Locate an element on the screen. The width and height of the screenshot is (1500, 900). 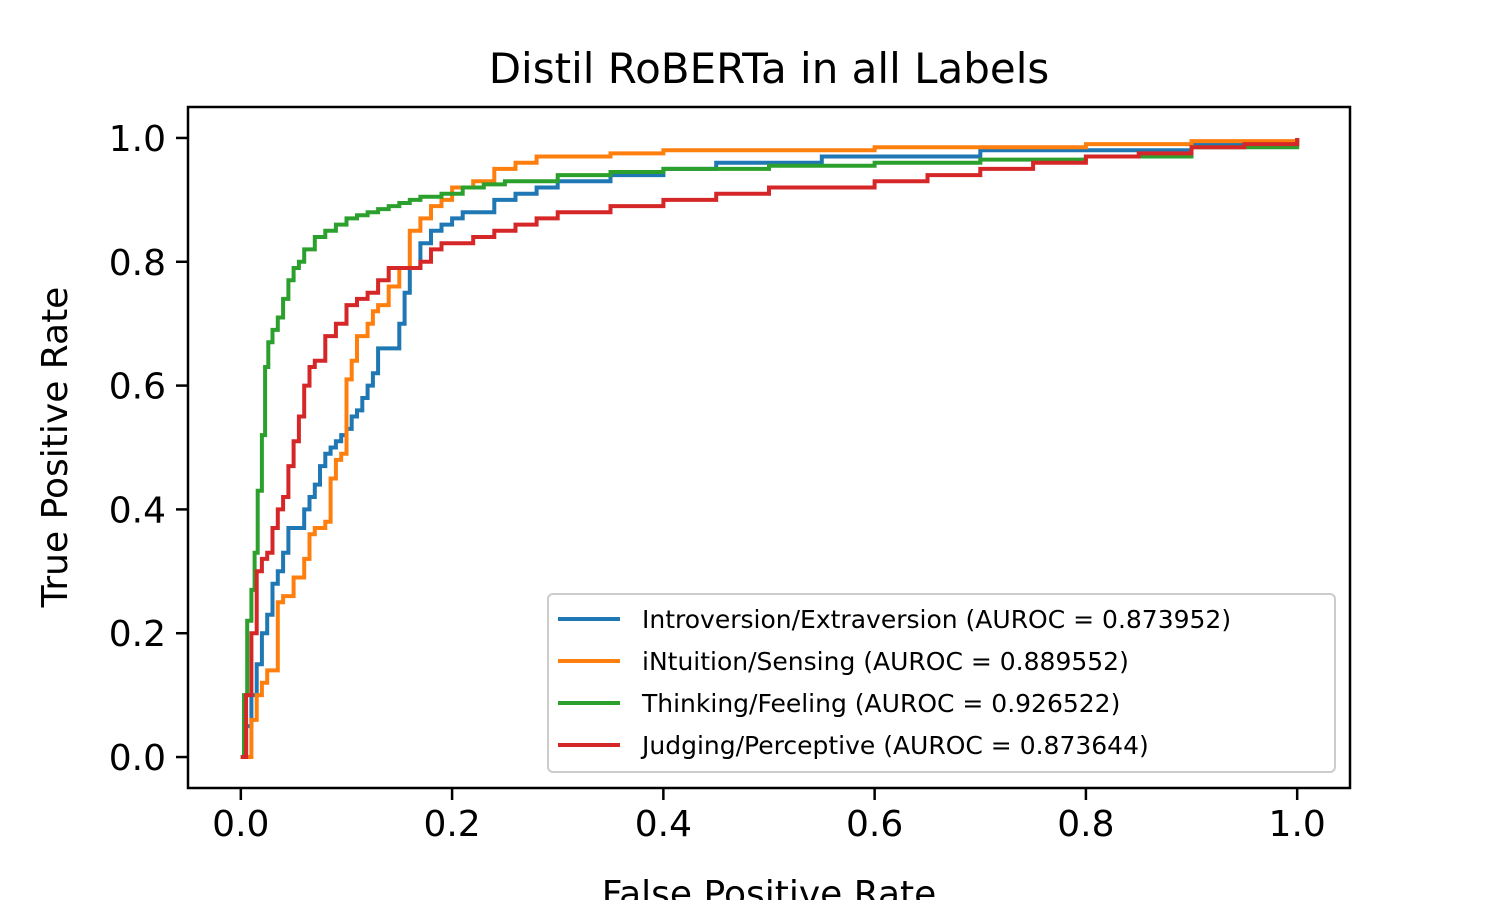
legend-label-2: iNtuition/Sensing (AUROC = 0.889552) is located at coordinates (885, 661).